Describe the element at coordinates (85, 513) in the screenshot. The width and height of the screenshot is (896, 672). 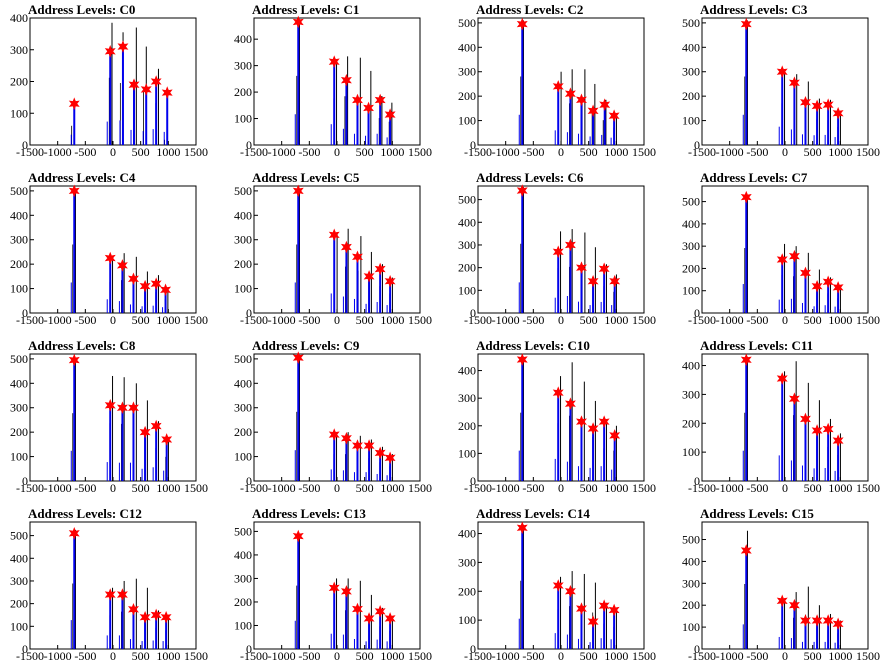
I see `chart-title: Address Levels: C12` at that location.